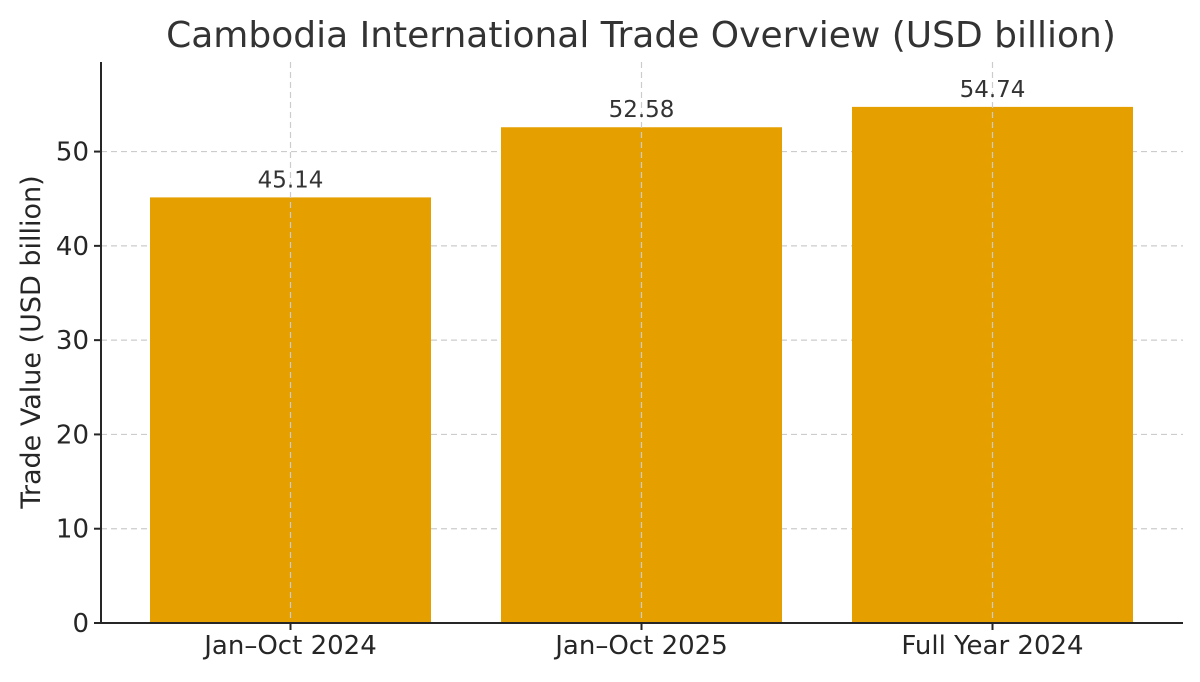  Describe the element at coordinates (31, 342) in the screenshot. I see `y-axis-label: Trade Value (USD billion)` at that location.